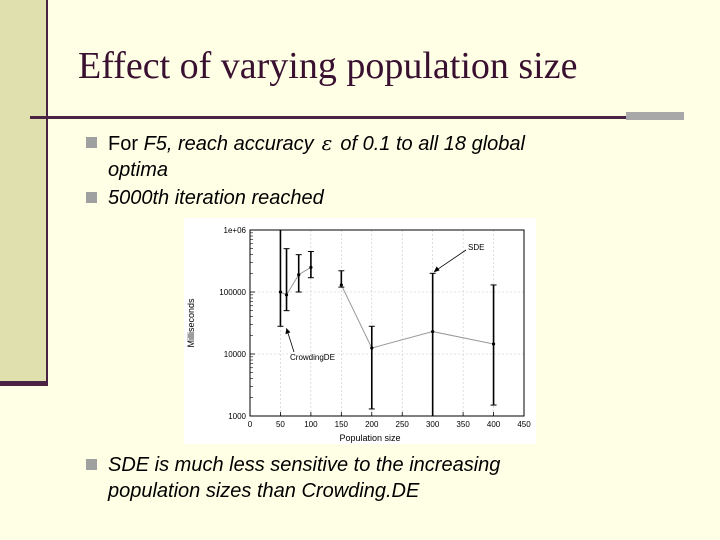  Describe the element at coordinates (433, 424) in the screenshot. I see `x-tick-label: 300` at that location.